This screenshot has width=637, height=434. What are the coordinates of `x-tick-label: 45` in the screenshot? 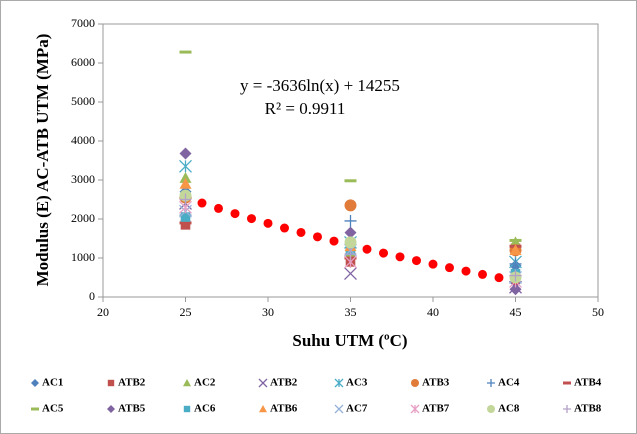 It's located at (516, 312).